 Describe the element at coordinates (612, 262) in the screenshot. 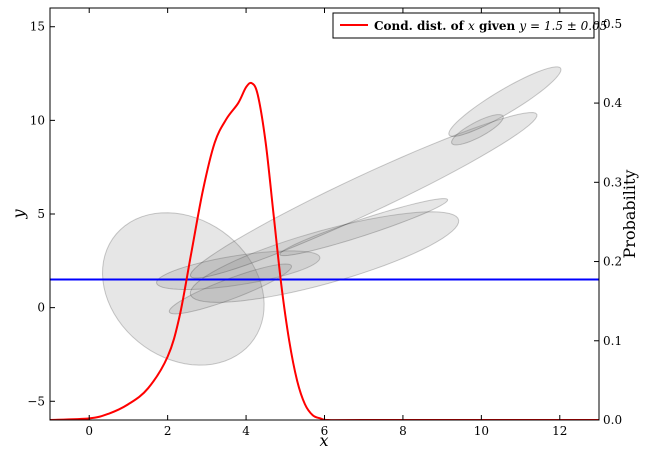

I see `y2-tick-label: 0.2` at that location.